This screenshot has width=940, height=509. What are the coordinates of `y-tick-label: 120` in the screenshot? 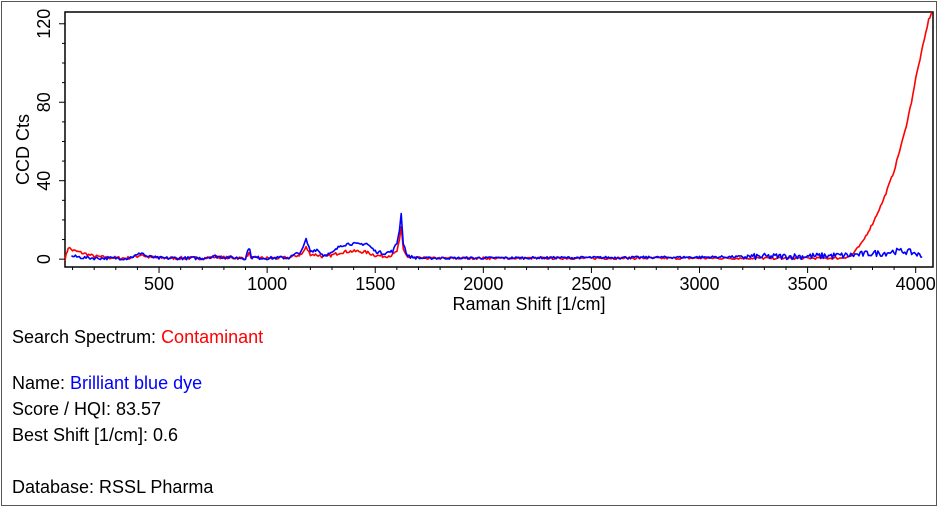 It's located at (44, 24).